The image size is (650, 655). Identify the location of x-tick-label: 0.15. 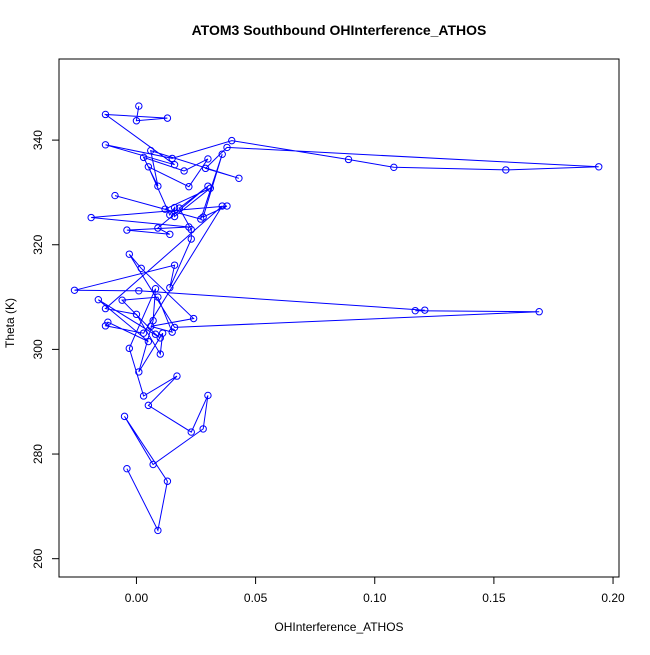
(494, 598).